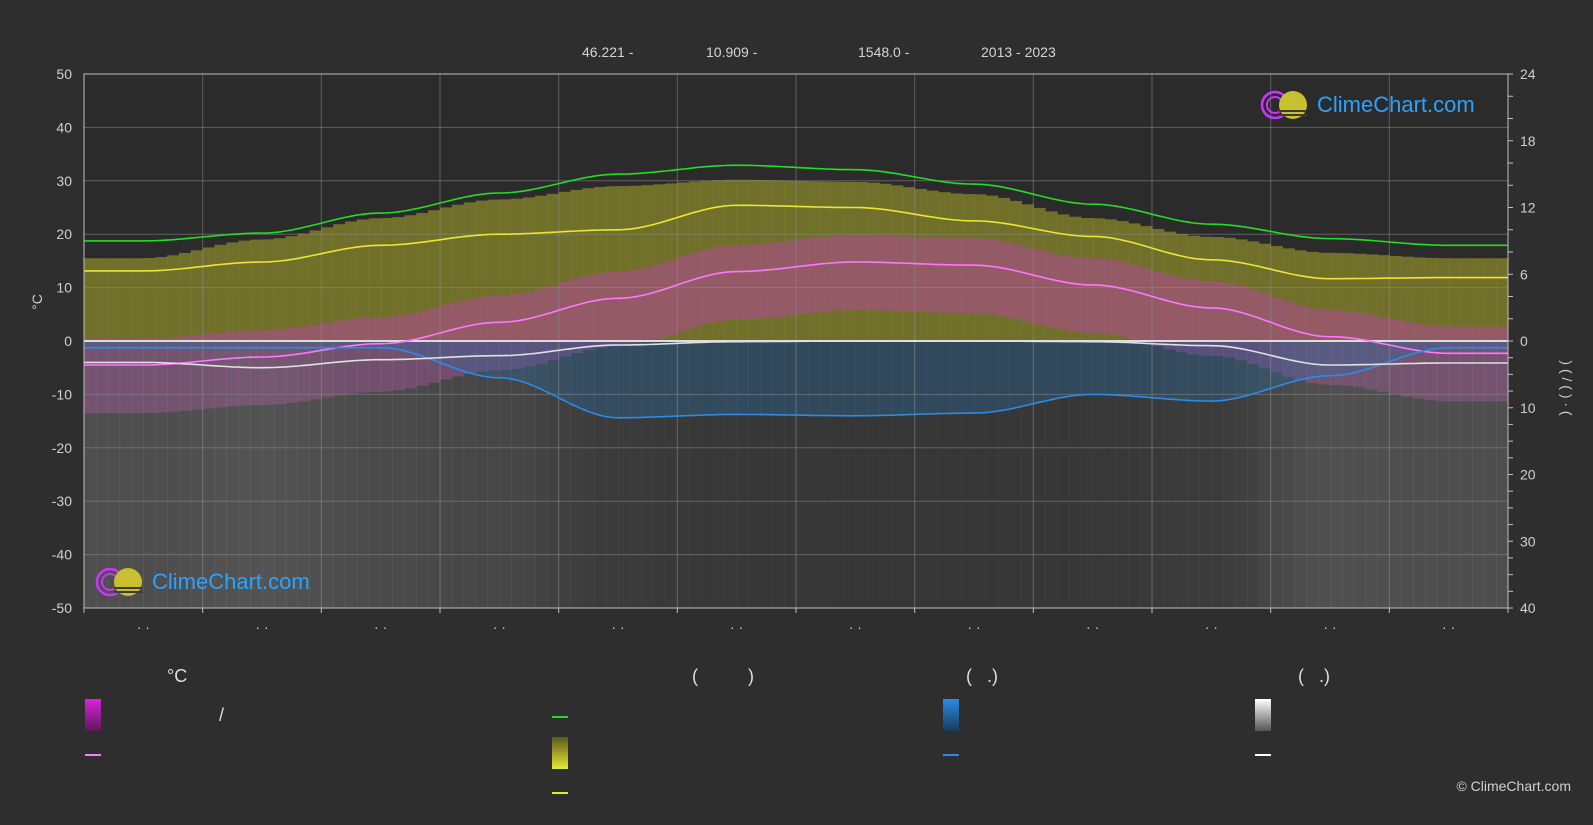  I want to click on left-tick-label: -40, so click(62, 555).